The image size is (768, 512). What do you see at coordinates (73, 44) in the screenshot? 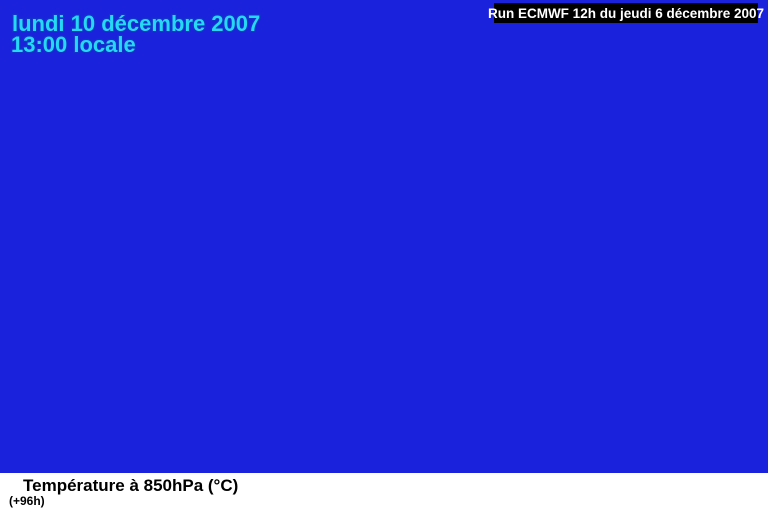
I see `svg-text: 13:00 locale` at bounding box center [73, 44].